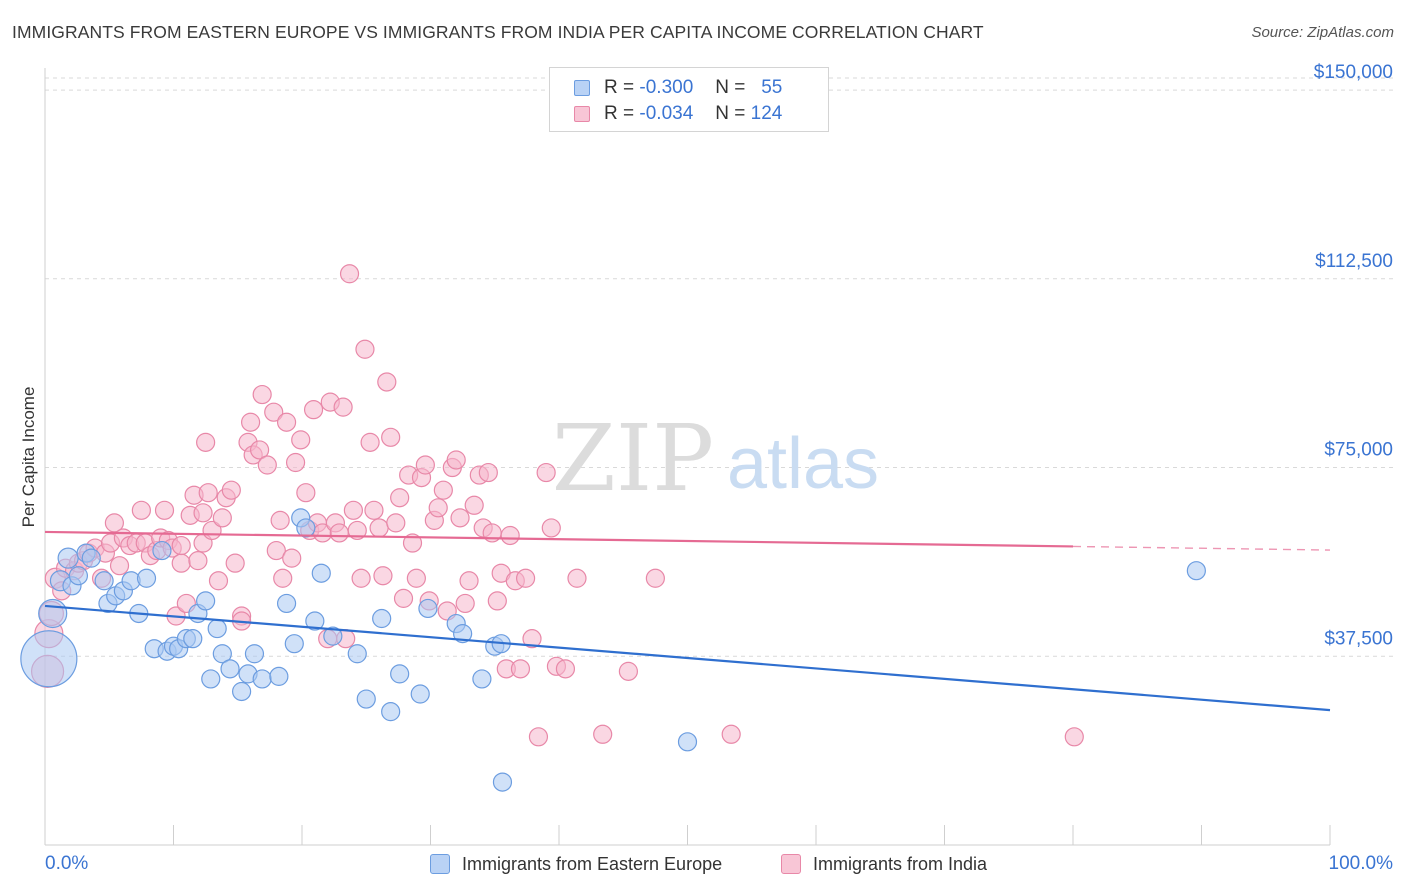 This screenshot has height=892, width=1406. What do you see at coordinates (1358, 638) in the screenshot?
I see `y-tick-label: $37,500` at bounding box center [1358, 638].